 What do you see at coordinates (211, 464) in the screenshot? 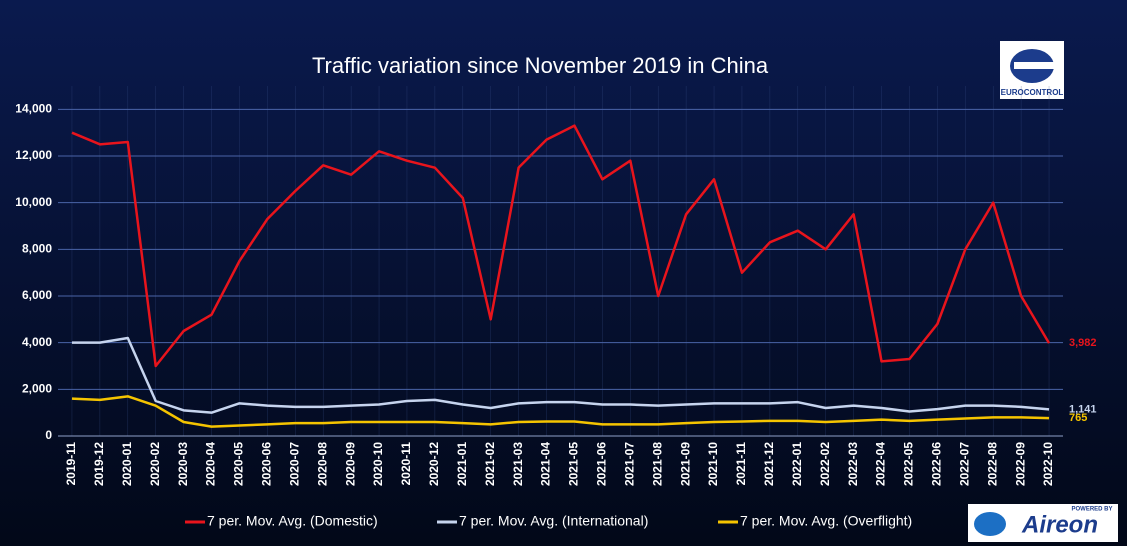
I see `x-tick-label: 2020-04` at bounding box center [211, 464].